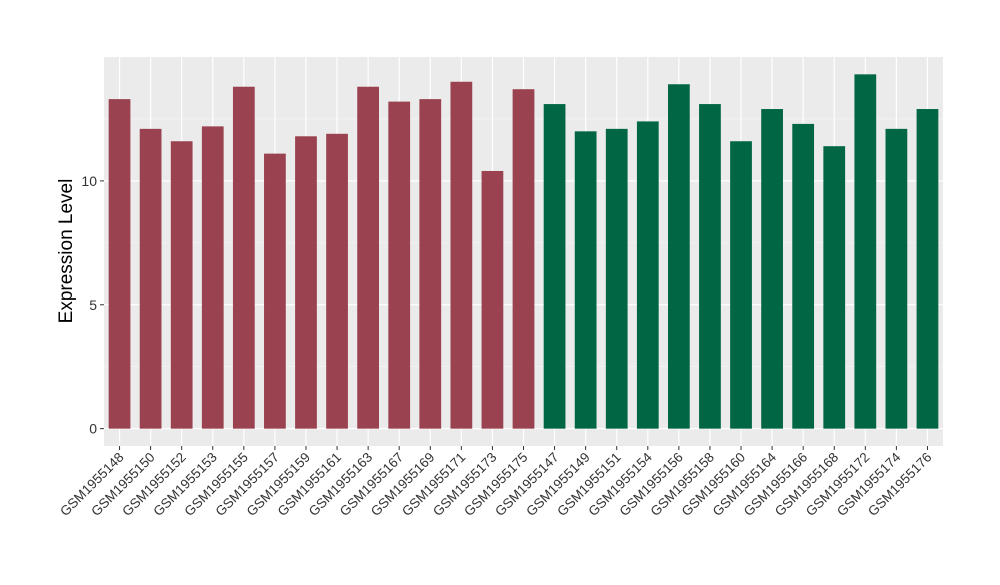 The image size is (1000, 585). What do you see at coordinates (523, 259) in the screenshot?
I see `bar-GSM1955175` at bounding box center [523, 259].